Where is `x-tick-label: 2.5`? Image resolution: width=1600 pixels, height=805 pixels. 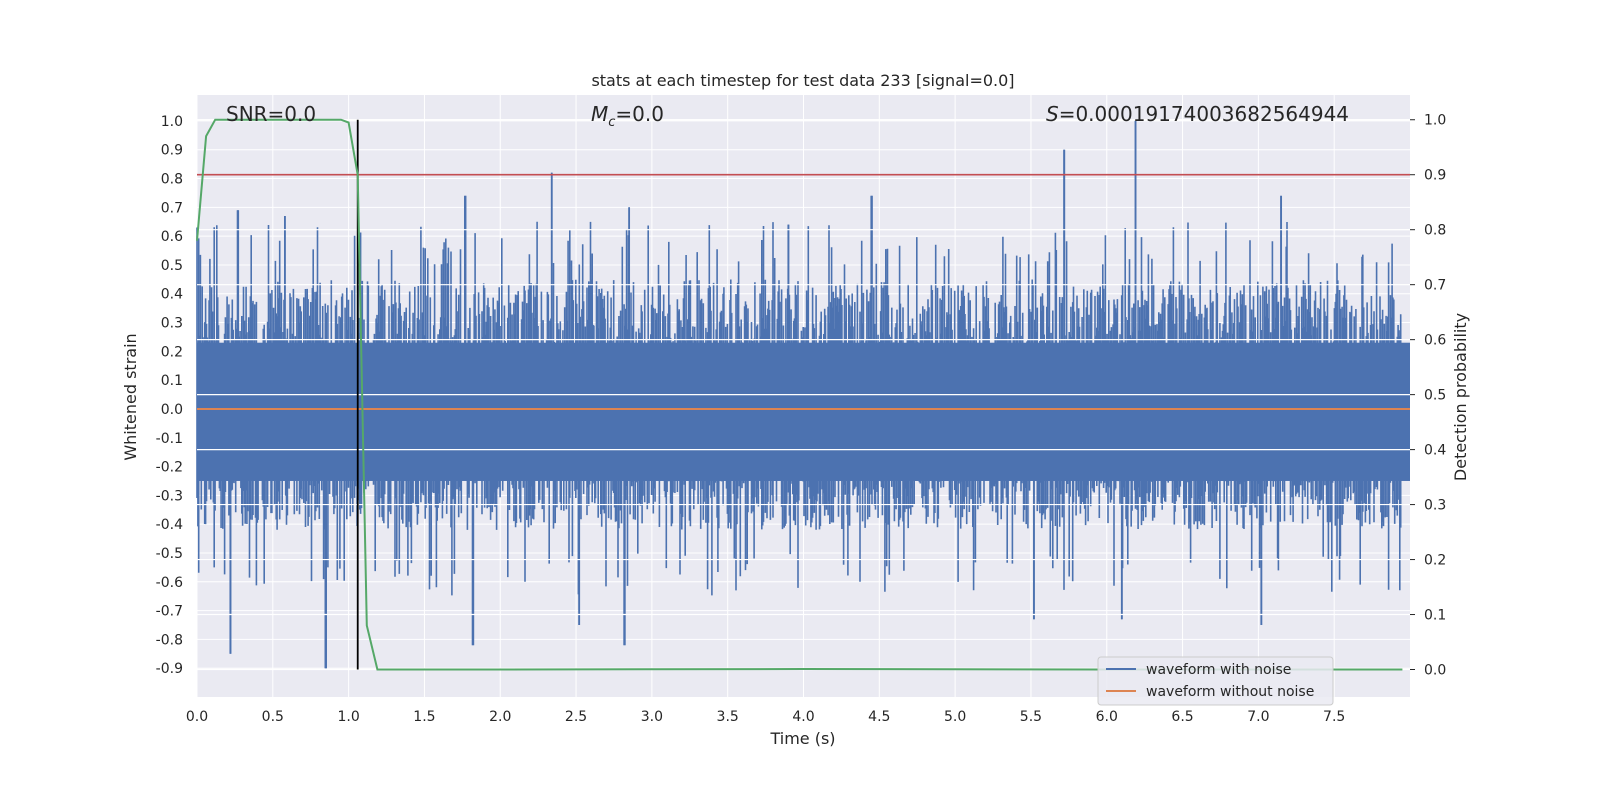 x-tick-label: 2.5 is located at coordinates (576, 717).